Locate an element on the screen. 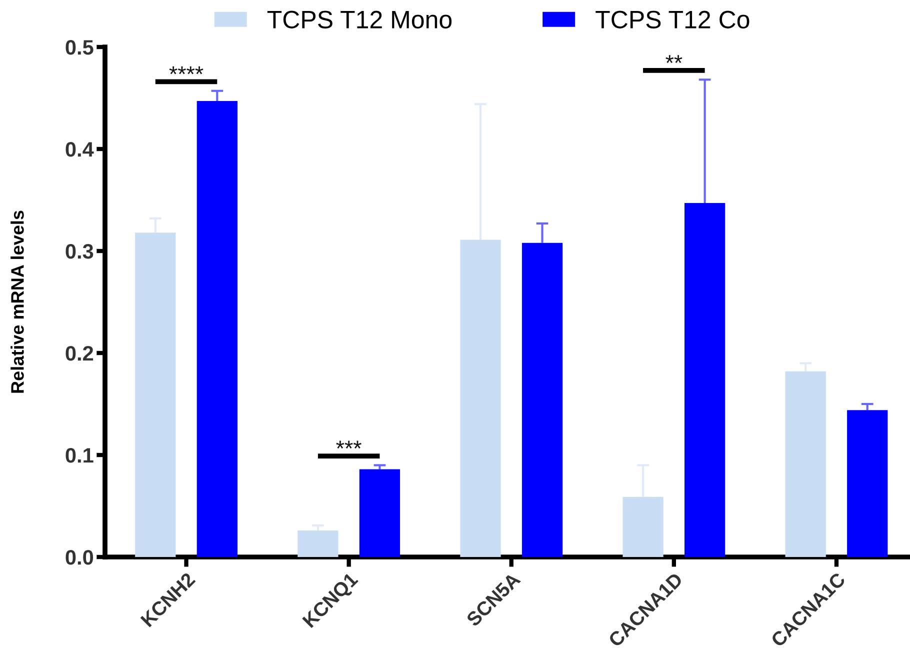 This screenshot has width=910, height=659. y-tick-label: 0.3 is located at coordinates (80, 251).